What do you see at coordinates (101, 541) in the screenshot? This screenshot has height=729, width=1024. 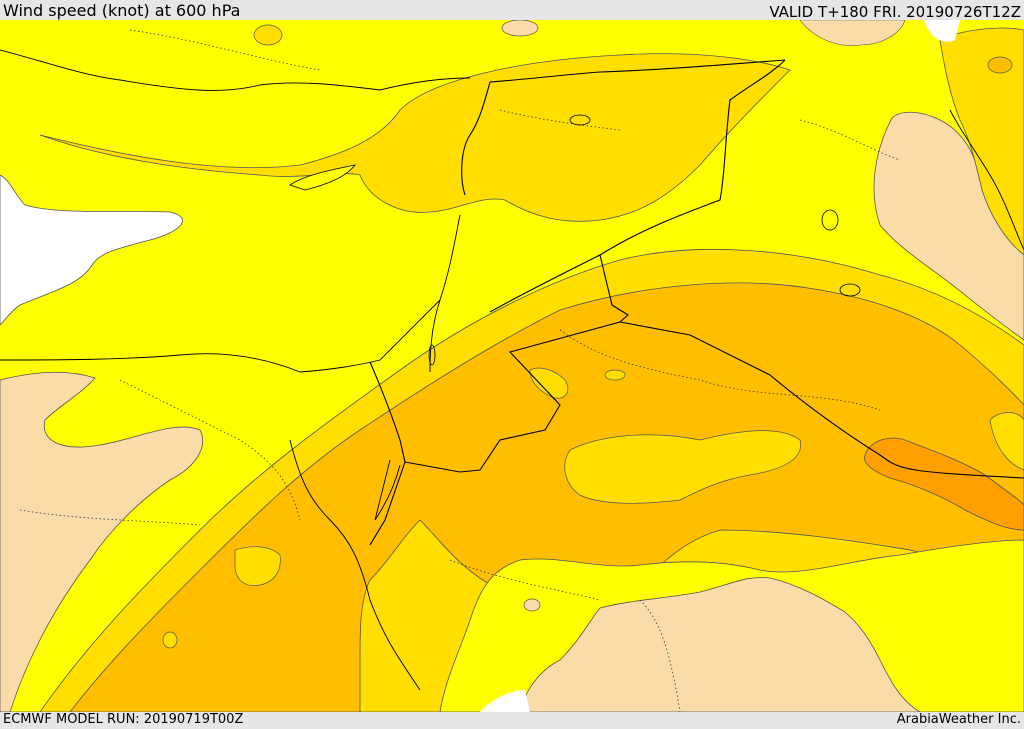 I see `tan-zone-west` at bounding box center [101, 541].